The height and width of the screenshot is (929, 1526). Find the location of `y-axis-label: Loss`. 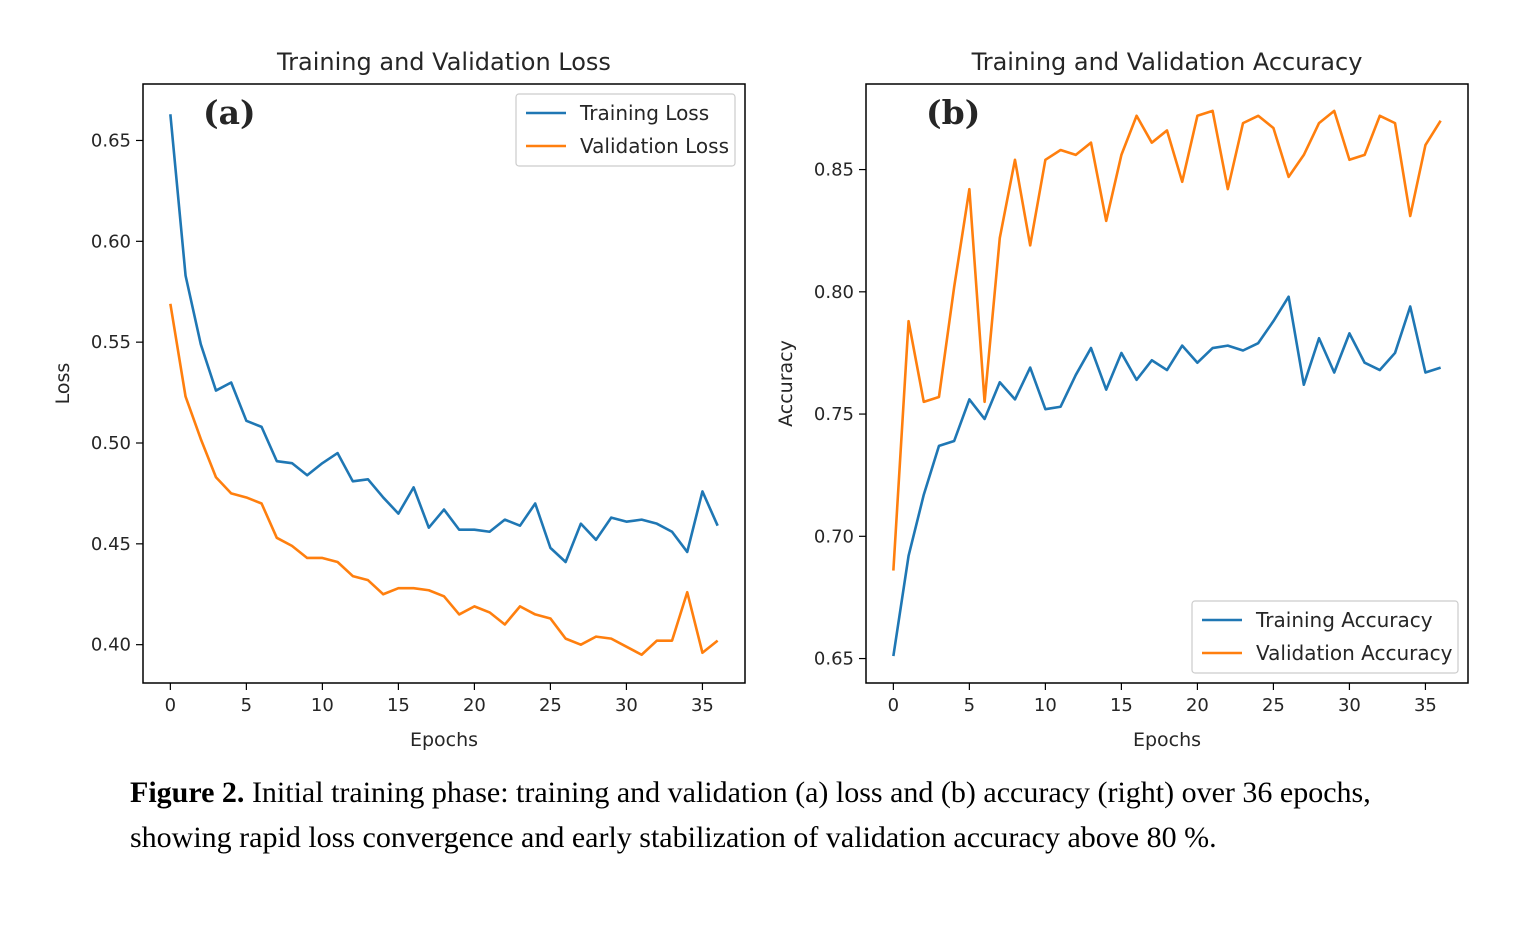

y-axis-label: Loss is located at coordinates (63, 384).